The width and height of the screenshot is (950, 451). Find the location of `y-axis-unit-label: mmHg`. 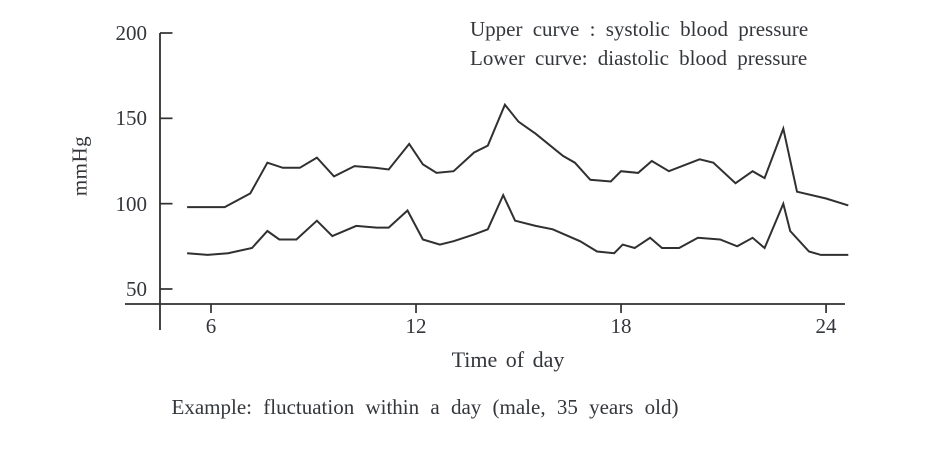

y-axis-unit-label: mmHg is located at coordinates (79, 166).